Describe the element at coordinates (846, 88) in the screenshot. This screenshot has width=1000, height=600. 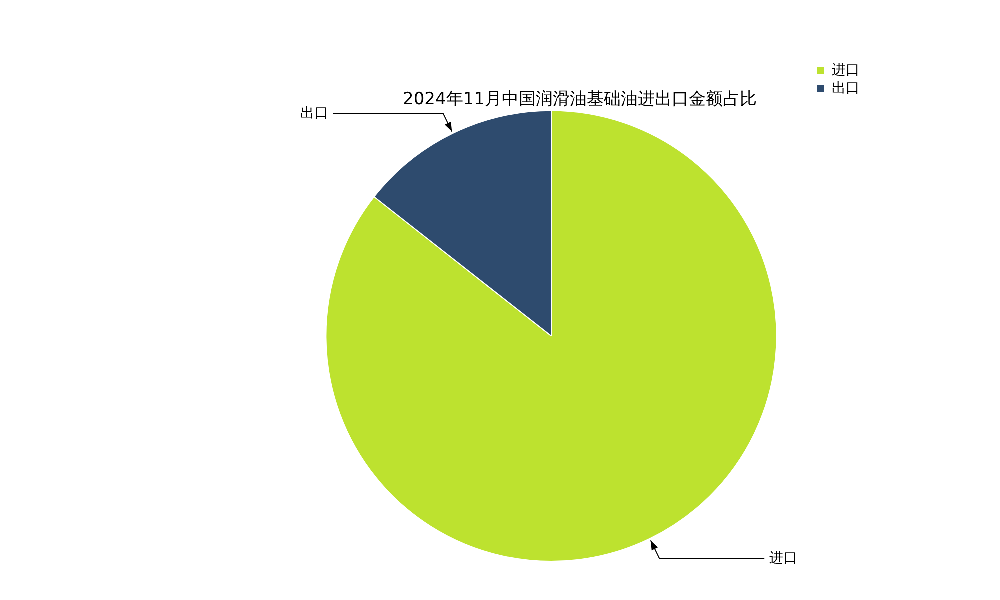
I see `legend-label: 出口` at that location.